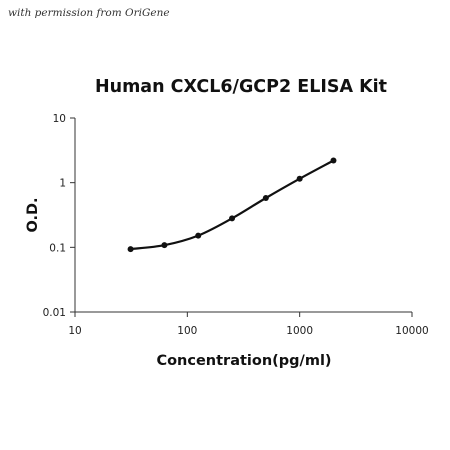 This screenshot has height=450, width=450. What do you see at coordinates (299, 331) in the screenshot?
I see `x-tick-label: 1000` at bounding box center [299, 331].